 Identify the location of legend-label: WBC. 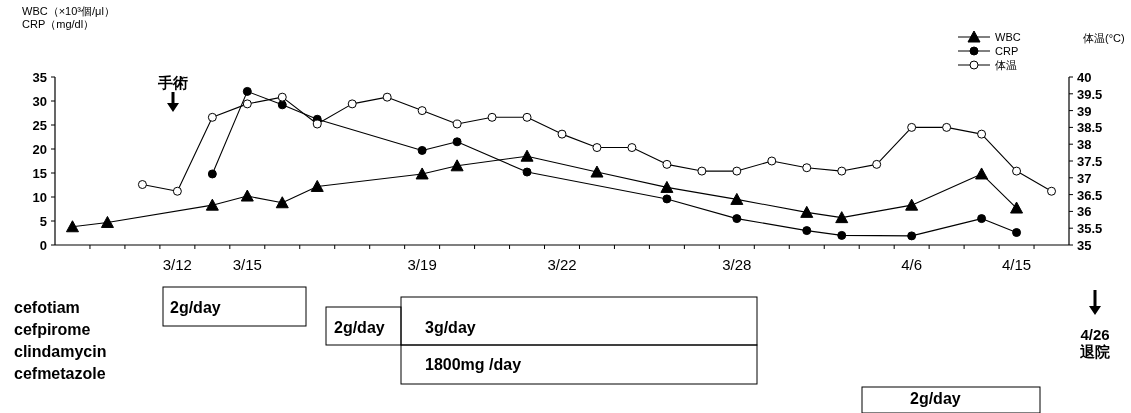
(1008, 37).